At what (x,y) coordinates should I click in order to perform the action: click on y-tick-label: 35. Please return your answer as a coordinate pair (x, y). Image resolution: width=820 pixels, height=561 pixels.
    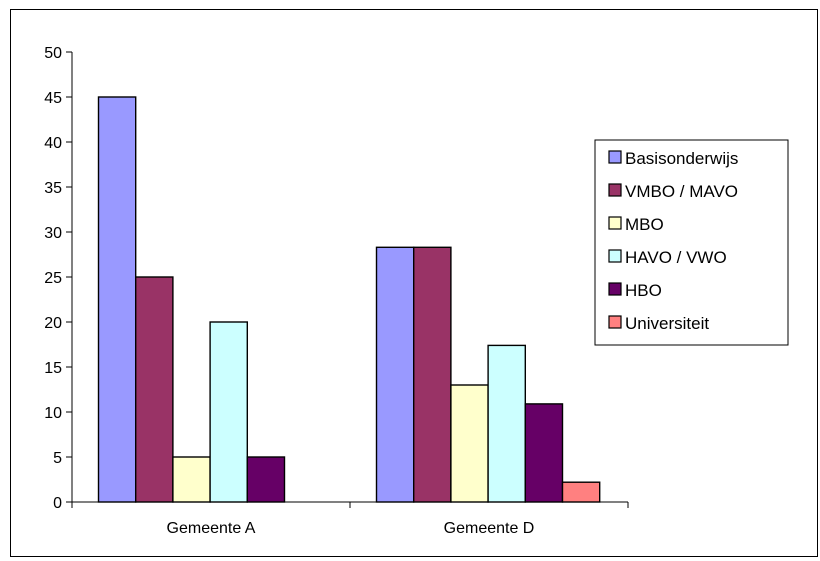
    Looking at the image, I should click on (53, 188).